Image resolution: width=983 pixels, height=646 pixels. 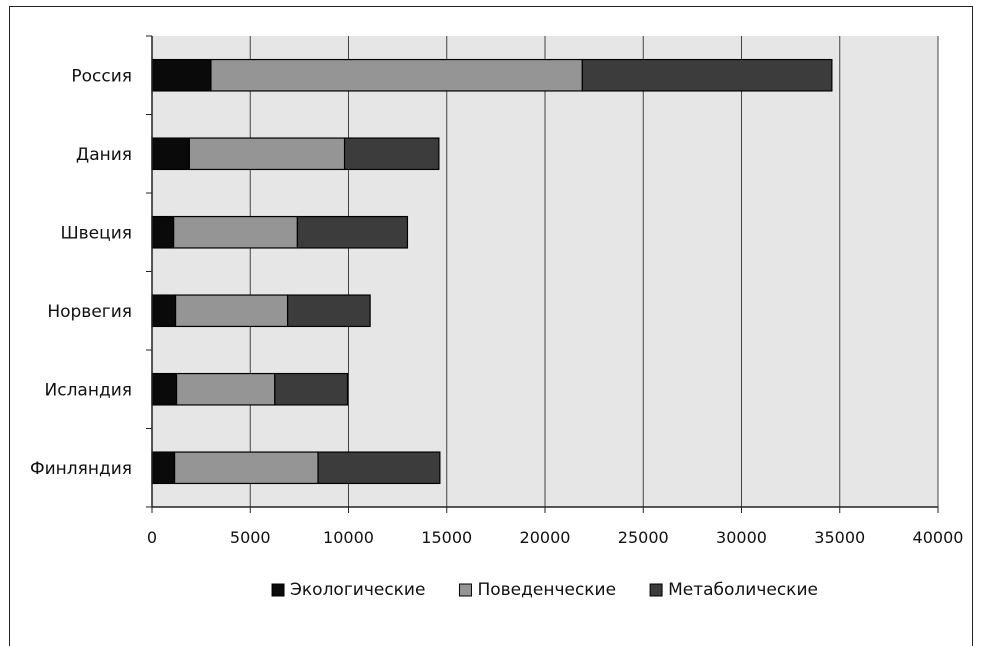 I want to click on legend: Экологические Поведенческие Метаболические, so click(x=544, y=590).